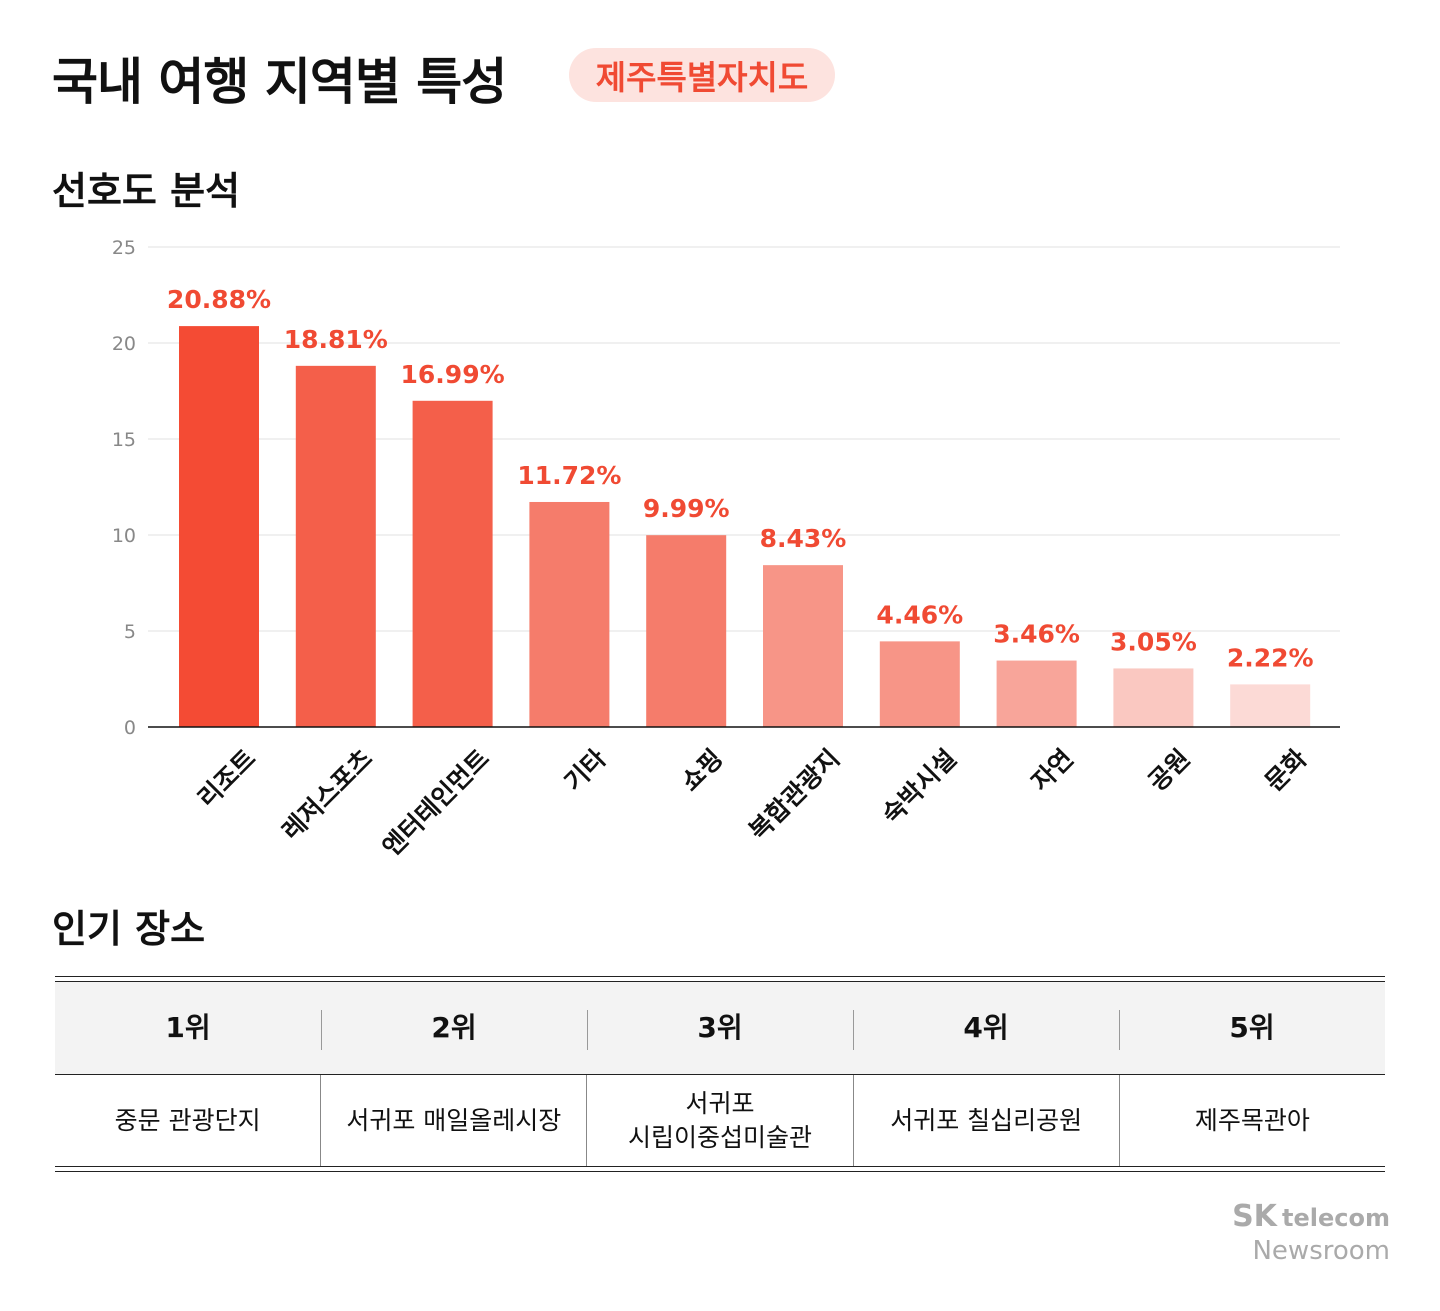 The image size is (1440, 1311). Describe the element at coordinates (585, 770) in the screenshot. I see `x-tick-label: 기타` at that location.